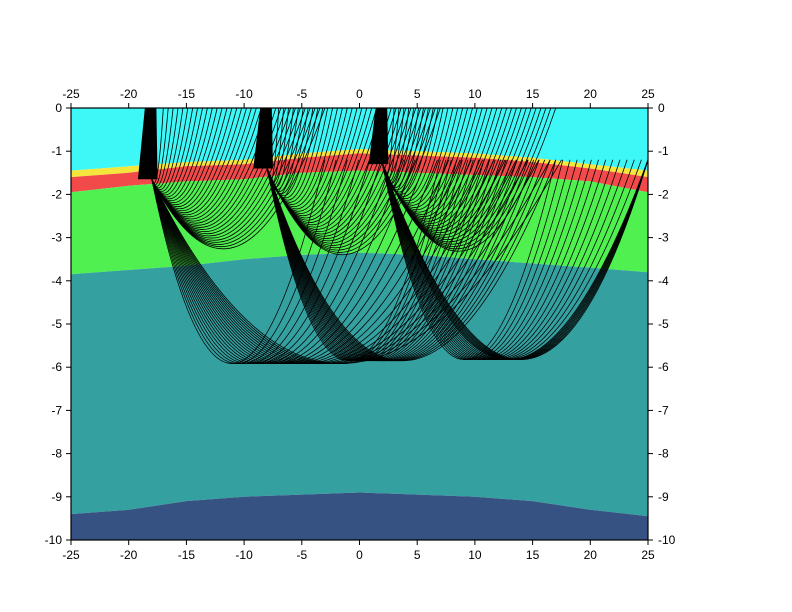 The height and width of the screenshot is (612, 792). What do you see at coordinates (54, 540) in the screenshot?
I see `y-tick-label-left: -10` at bounding box center [54, 540].